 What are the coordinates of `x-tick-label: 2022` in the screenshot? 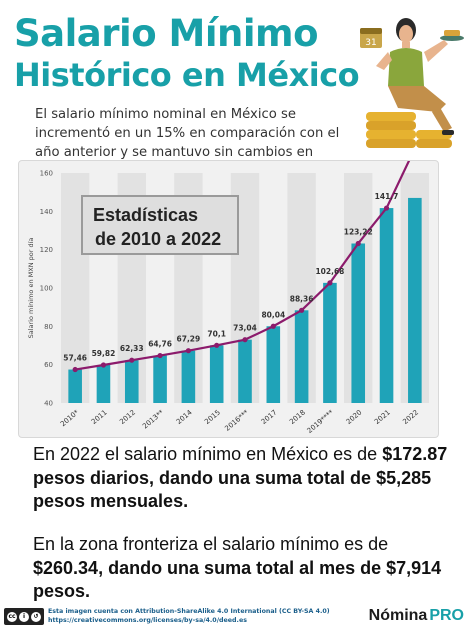 It's located at (410, 417).